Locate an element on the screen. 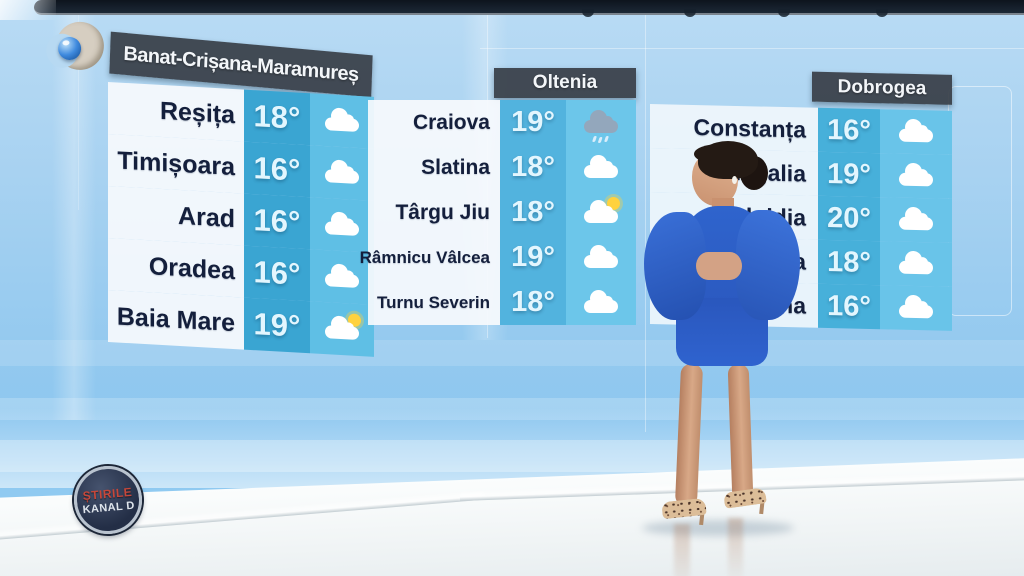 This screenshot has height=576, width=1024. presenter-right-sleeve is located at coordinates (768, 265).